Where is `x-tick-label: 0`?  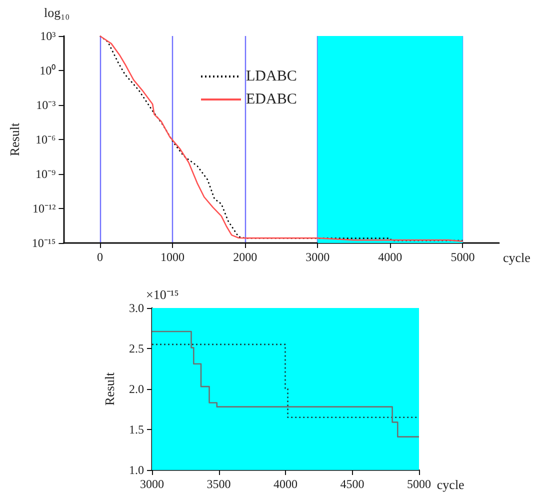 x-tick-label: 0 is located at coordinates (99, 257).